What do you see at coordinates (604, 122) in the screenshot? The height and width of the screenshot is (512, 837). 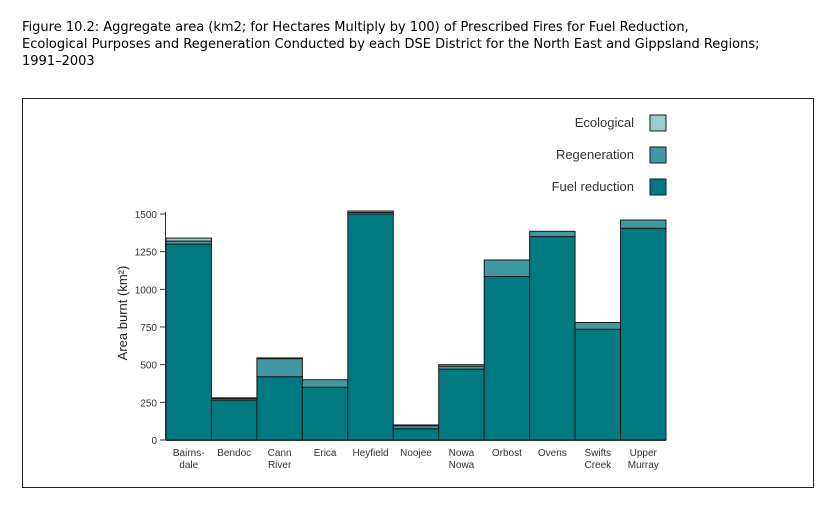 I see `legend-label: Ecological` at bounding box center [604, 122].